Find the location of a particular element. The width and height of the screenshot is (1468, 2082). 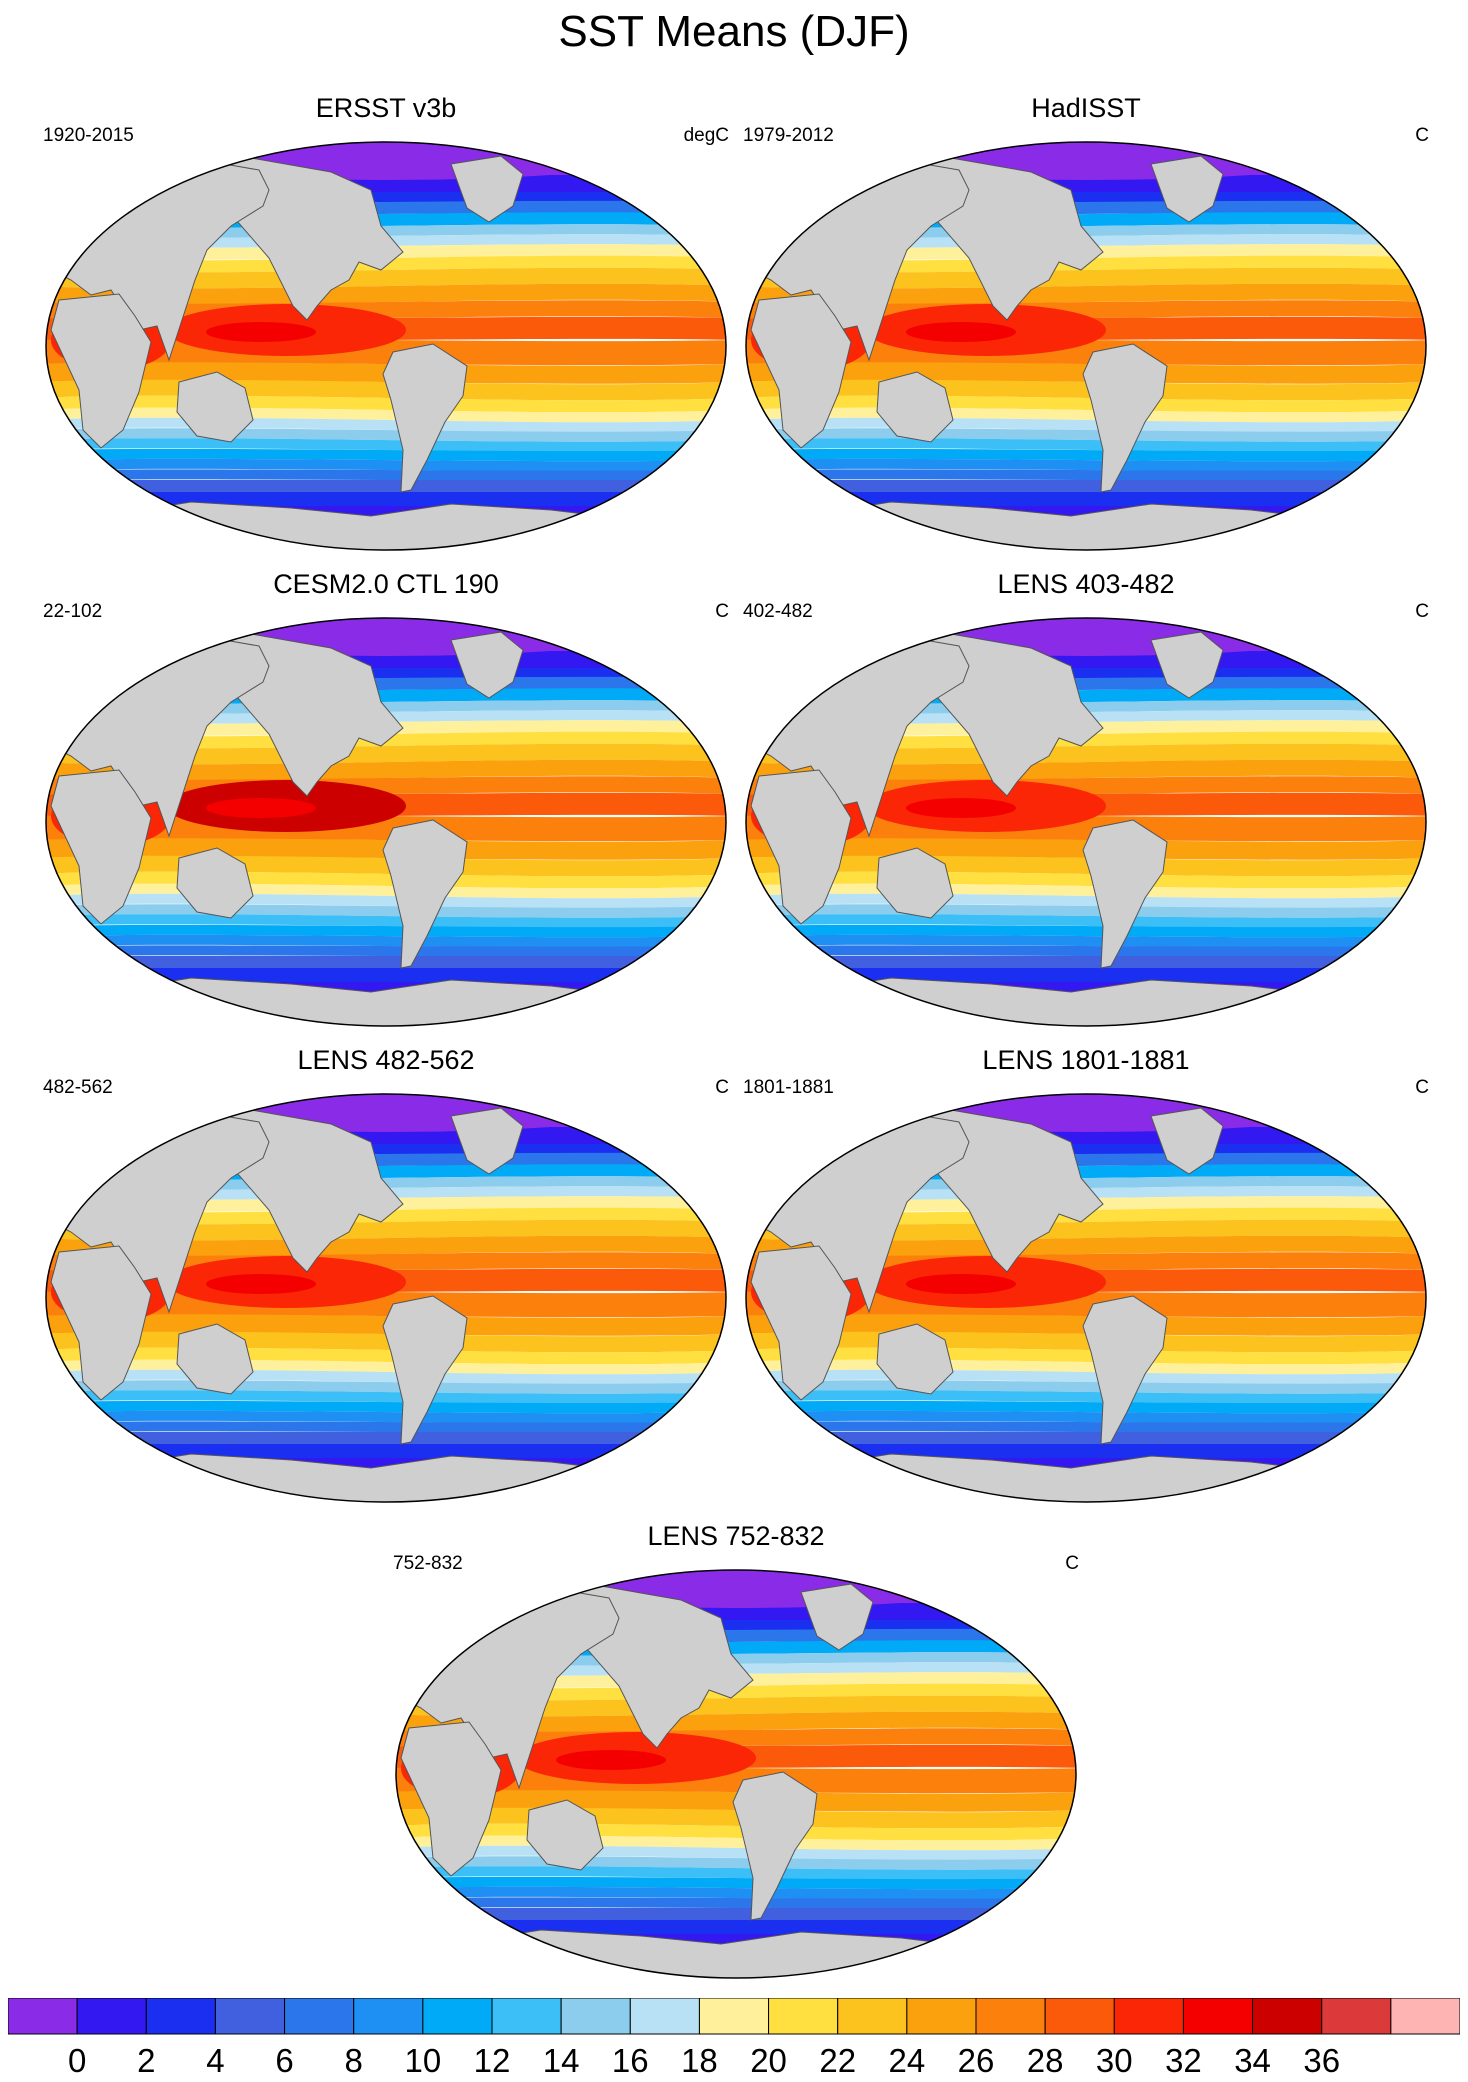

colorbar-tick-label: 14 is located at coordinates (561, 2060).